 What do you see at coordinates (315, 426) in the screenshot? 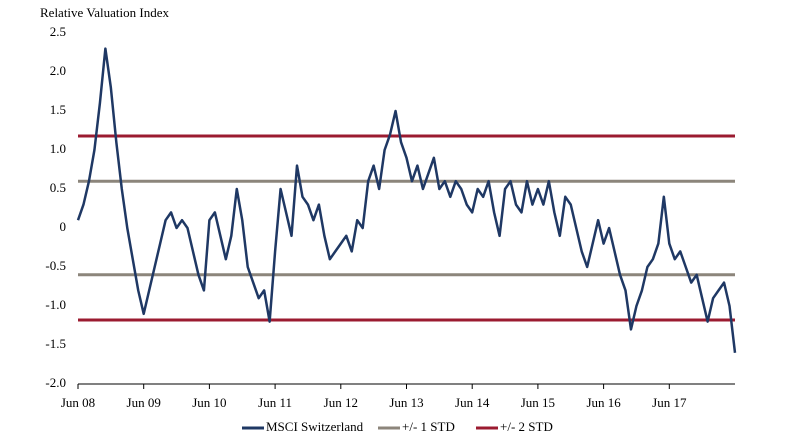
I see `legend-label: MSCI Switzerland` at bounding box center [315, 426].